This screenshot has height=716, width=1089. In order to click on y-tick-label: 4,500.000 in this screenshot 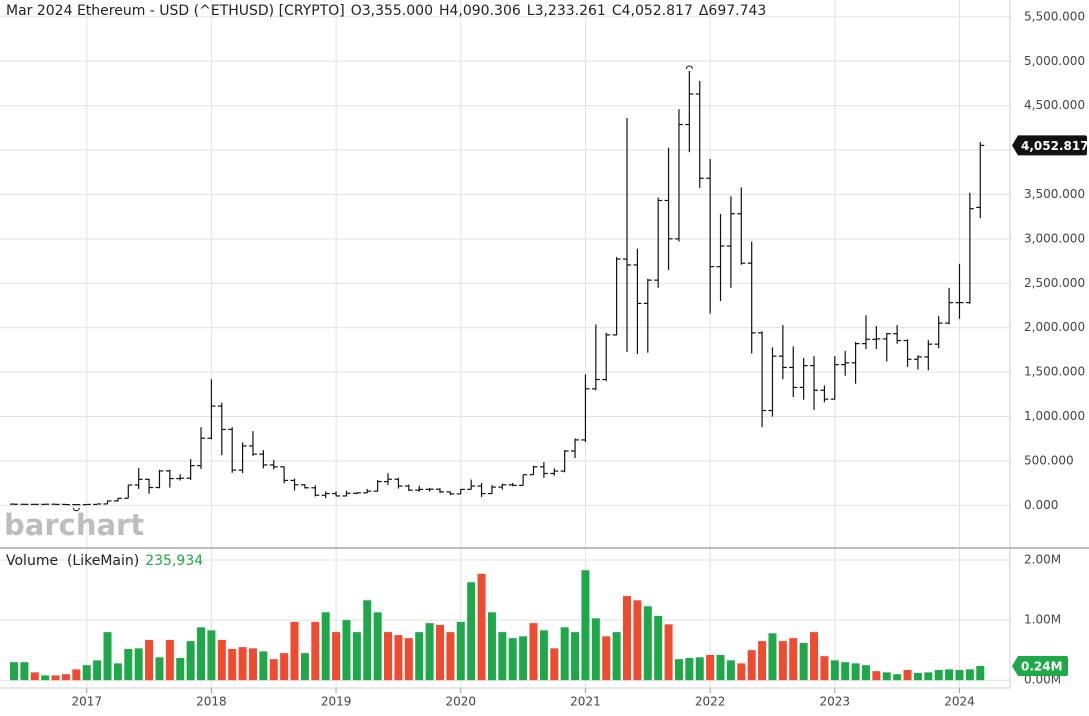, I will do `click(1054, 105)`.